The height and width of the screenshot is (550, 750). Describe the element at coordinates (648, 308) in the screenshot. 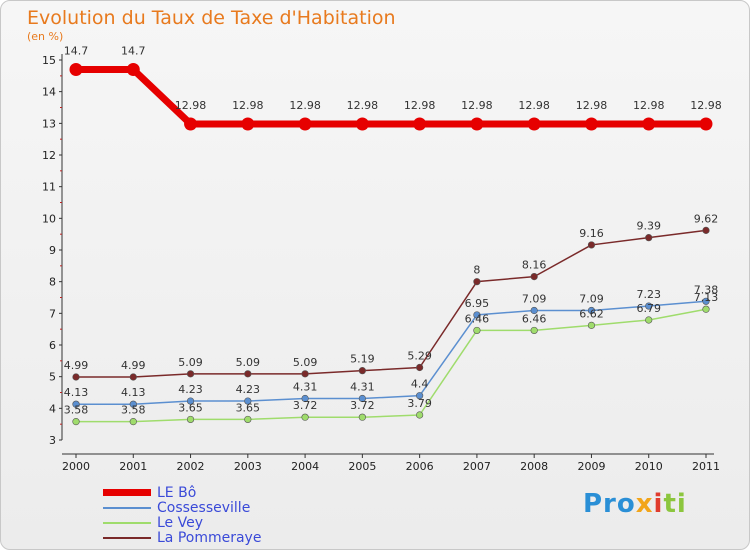

I see `data-label: 6.79` at that location.